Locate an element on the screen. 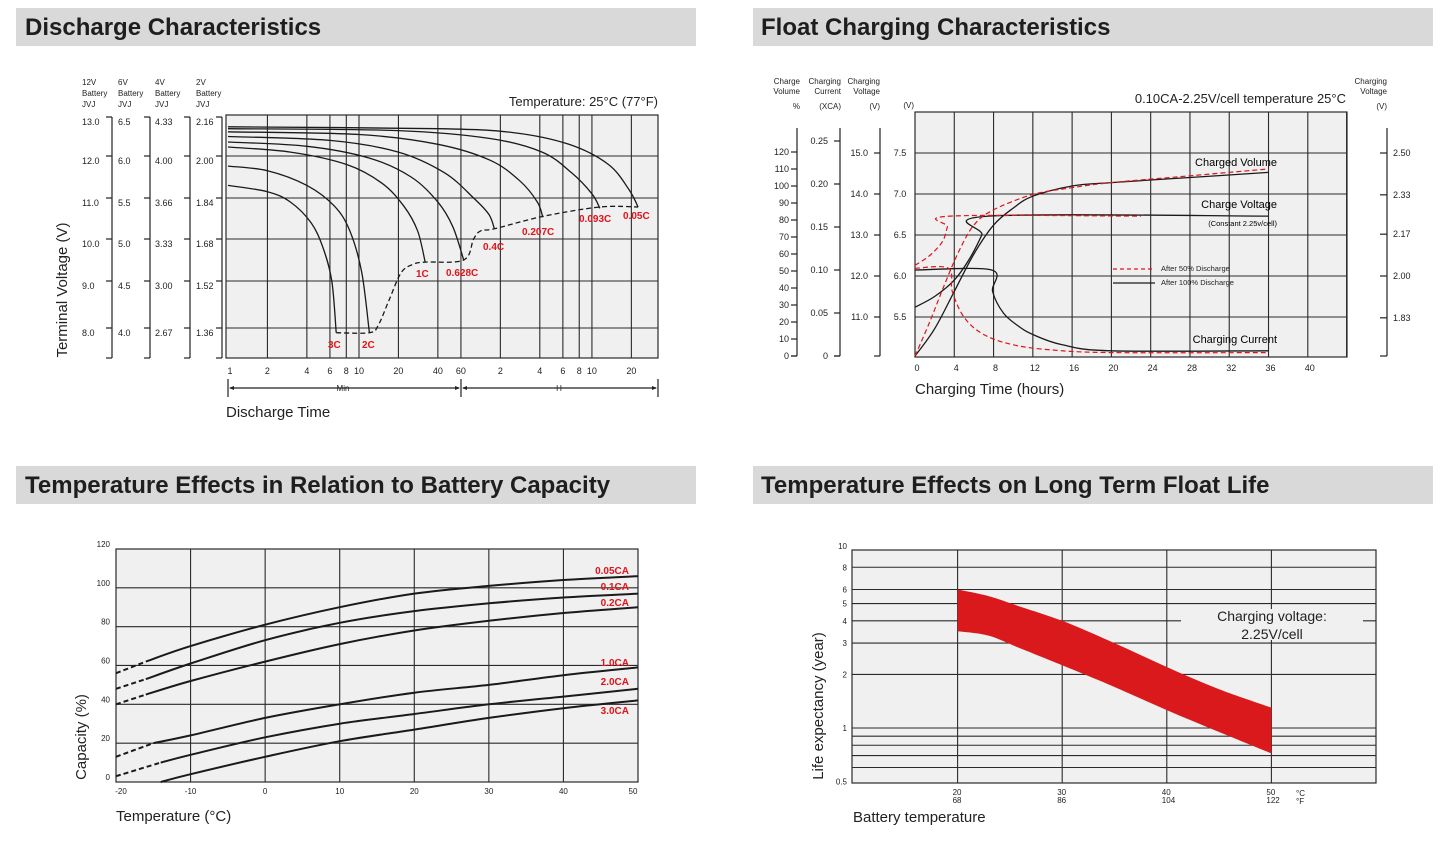 Image resolution: width=1446 pixels, height=865 pixels. x-tick-label-f: 104 is located at coordinates (1169, 800).